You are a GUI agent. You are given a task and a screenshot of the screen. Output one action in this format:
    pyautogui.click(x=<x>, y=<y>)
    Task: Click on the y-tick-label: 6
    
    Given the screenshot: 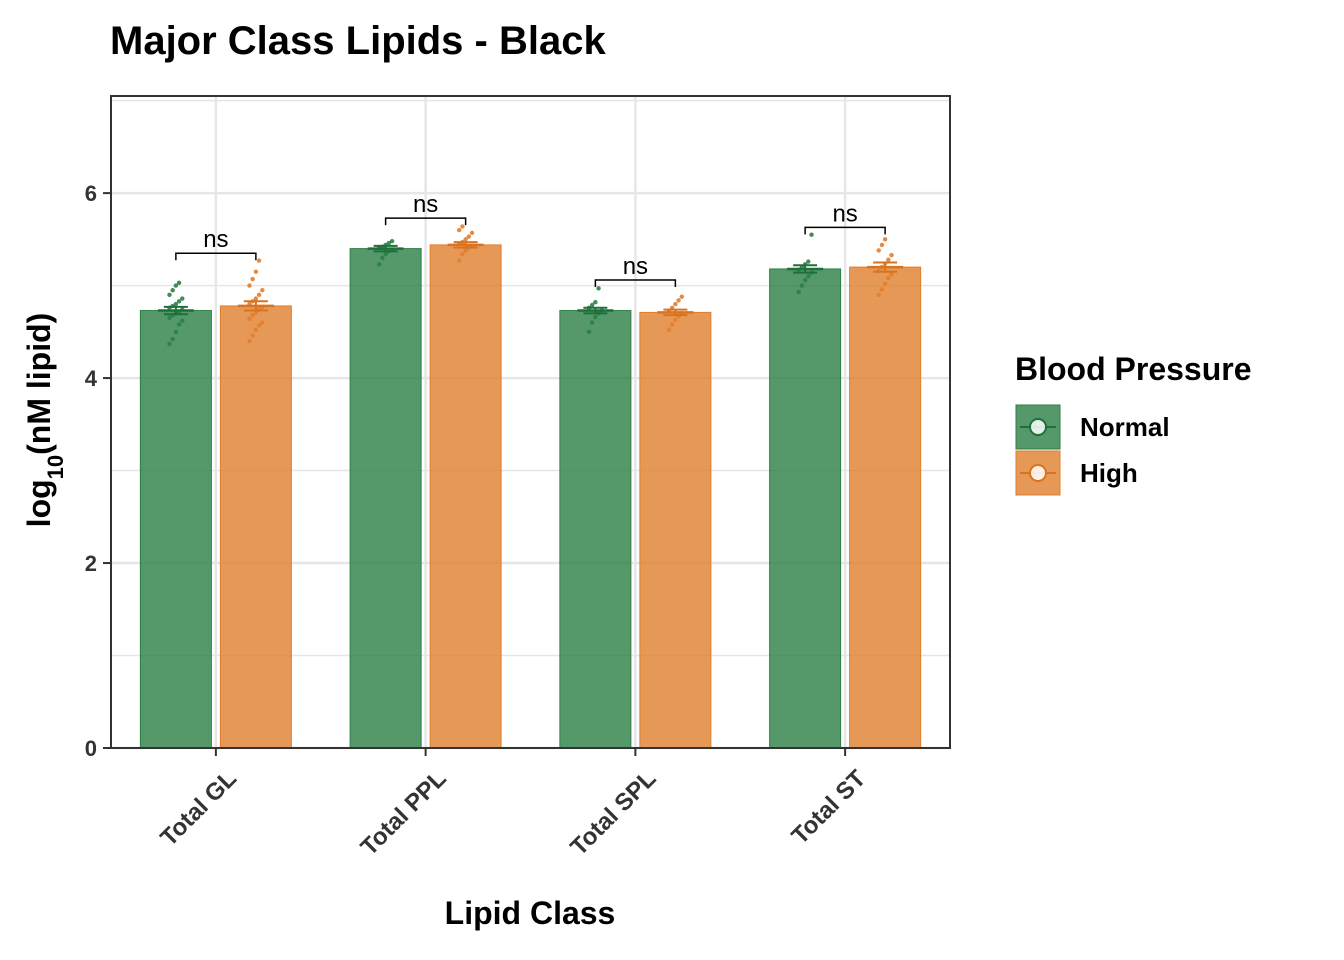 What is the action you would take?
    pyautogui.click(x=91, y=193)
    